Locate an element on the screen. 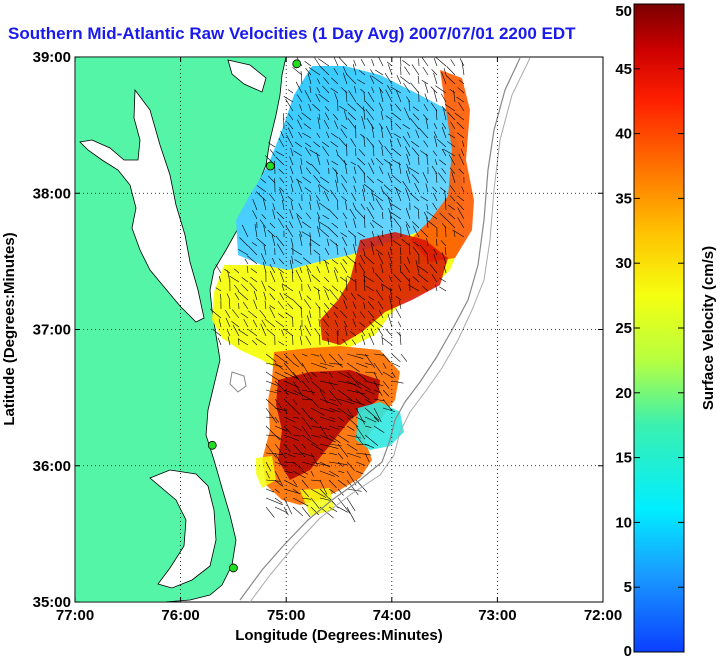  velocity-field-hot-east is located at coordinates (442, 166).